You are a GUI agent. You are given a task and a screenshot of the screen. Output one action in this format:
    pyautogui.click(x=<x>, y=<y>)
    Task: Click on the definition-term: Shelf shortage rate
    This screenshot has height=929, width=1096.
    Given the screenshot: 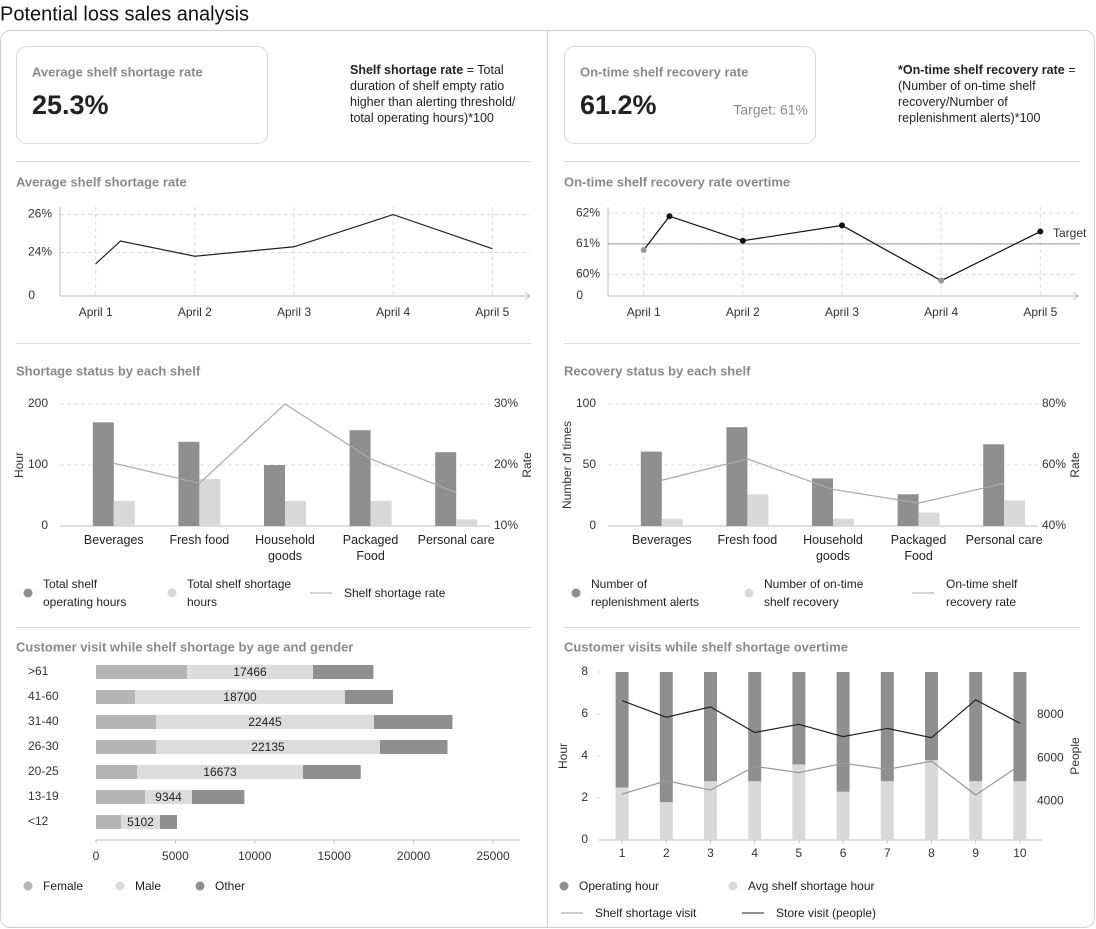 What is the action you would take?
    pyautogui.click(x=407, y=70)
    